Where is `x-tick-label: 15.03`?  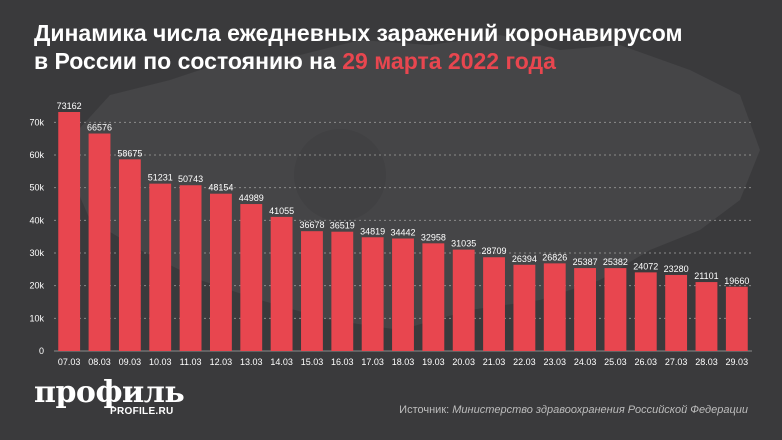
x-tick-label: 15.03 is located at coordinates (312, 362).